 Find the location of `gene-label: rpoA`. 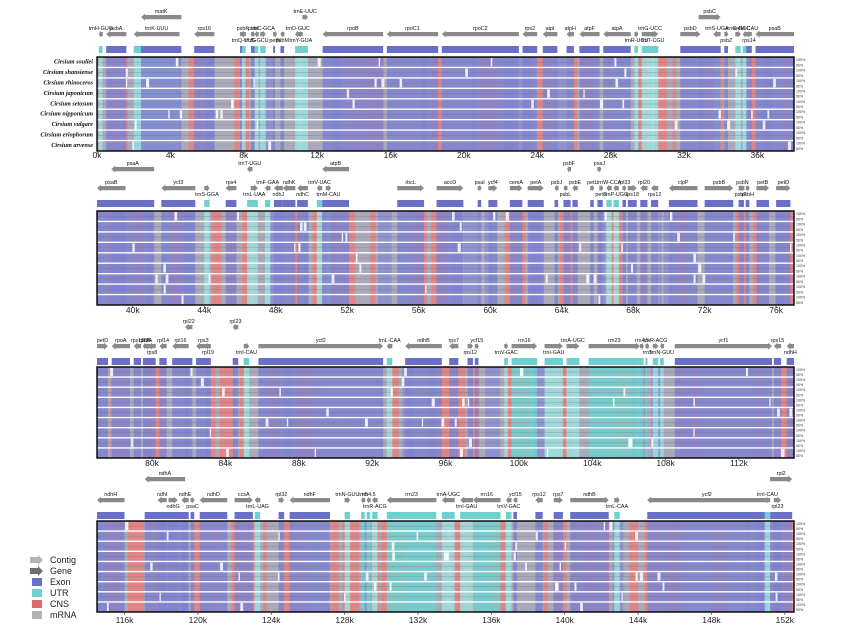

gene-label: rpoA is located at coordinates (121, 341).